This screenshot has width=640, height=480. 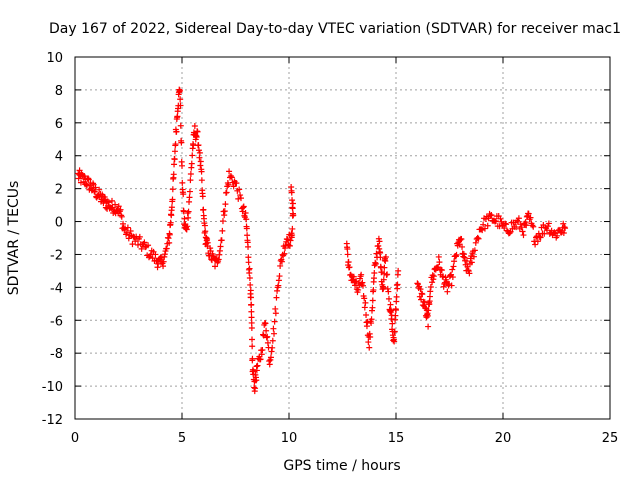 I want to click on y-tick-label: 0, so click(x=59, y=223).